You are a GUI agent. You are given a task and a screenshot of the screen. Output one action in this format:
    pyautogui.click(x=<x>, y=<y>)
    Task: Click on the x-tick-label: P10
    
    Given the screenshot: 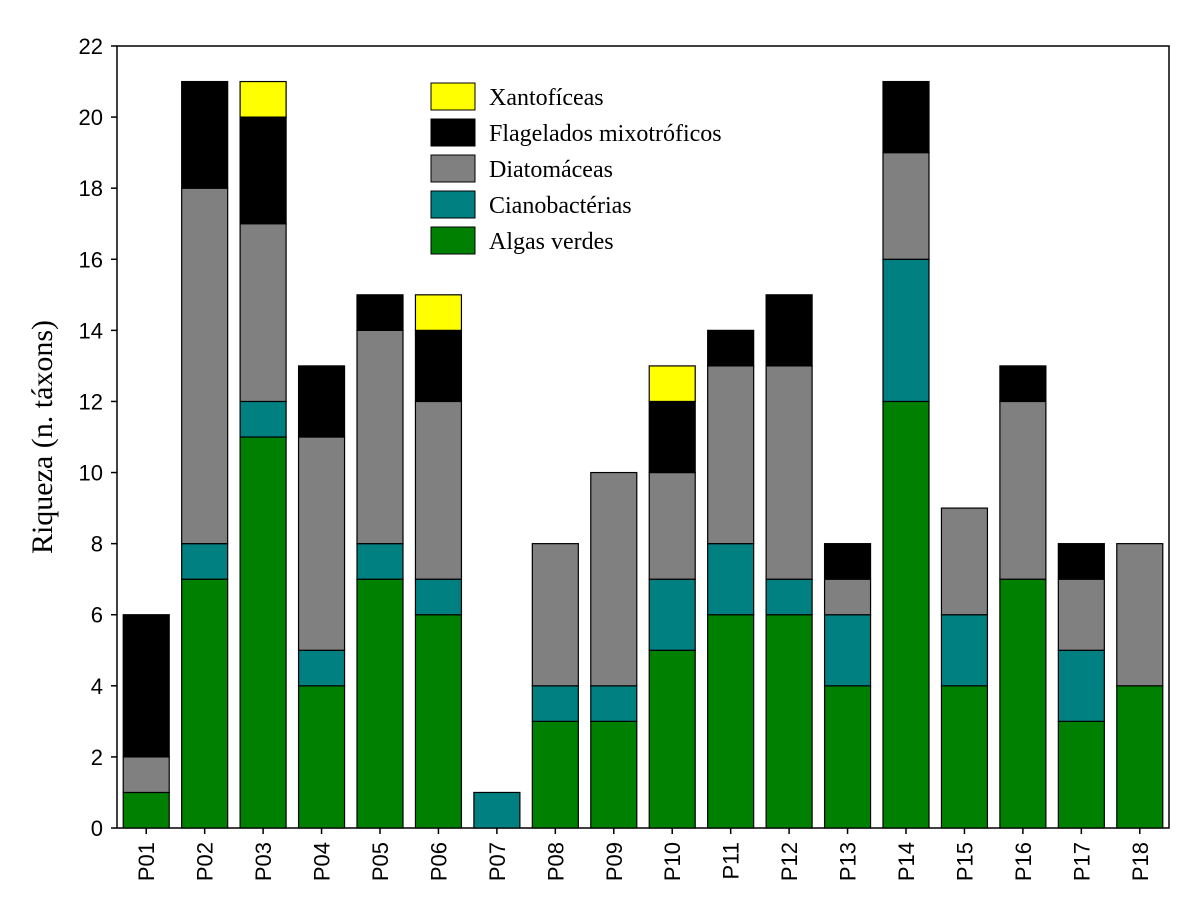 What is the action you would take?
    pyautogui.click(x=672, y=861)
    